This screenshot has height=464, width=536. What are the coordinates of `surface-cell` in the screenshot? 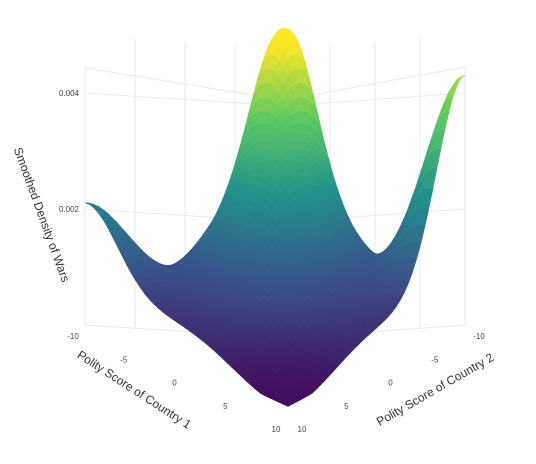 It's located at (287, 404).